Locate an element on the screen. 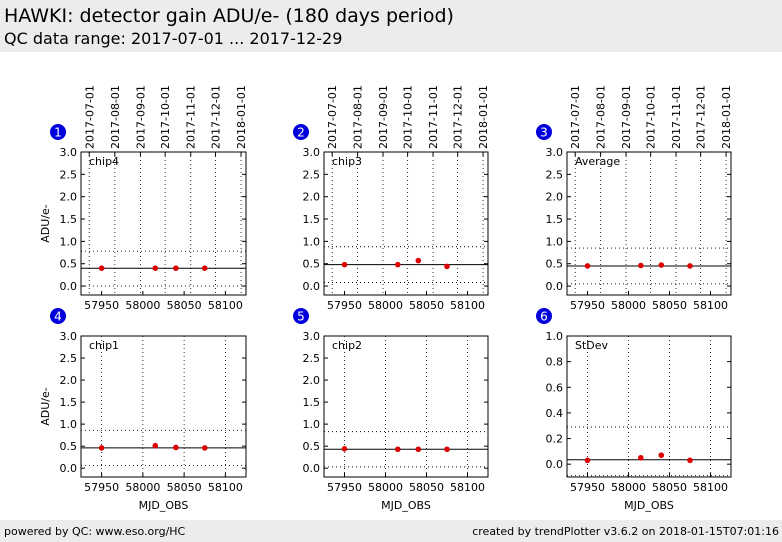  panel-label: StDev is located at coordinates (592, 345).